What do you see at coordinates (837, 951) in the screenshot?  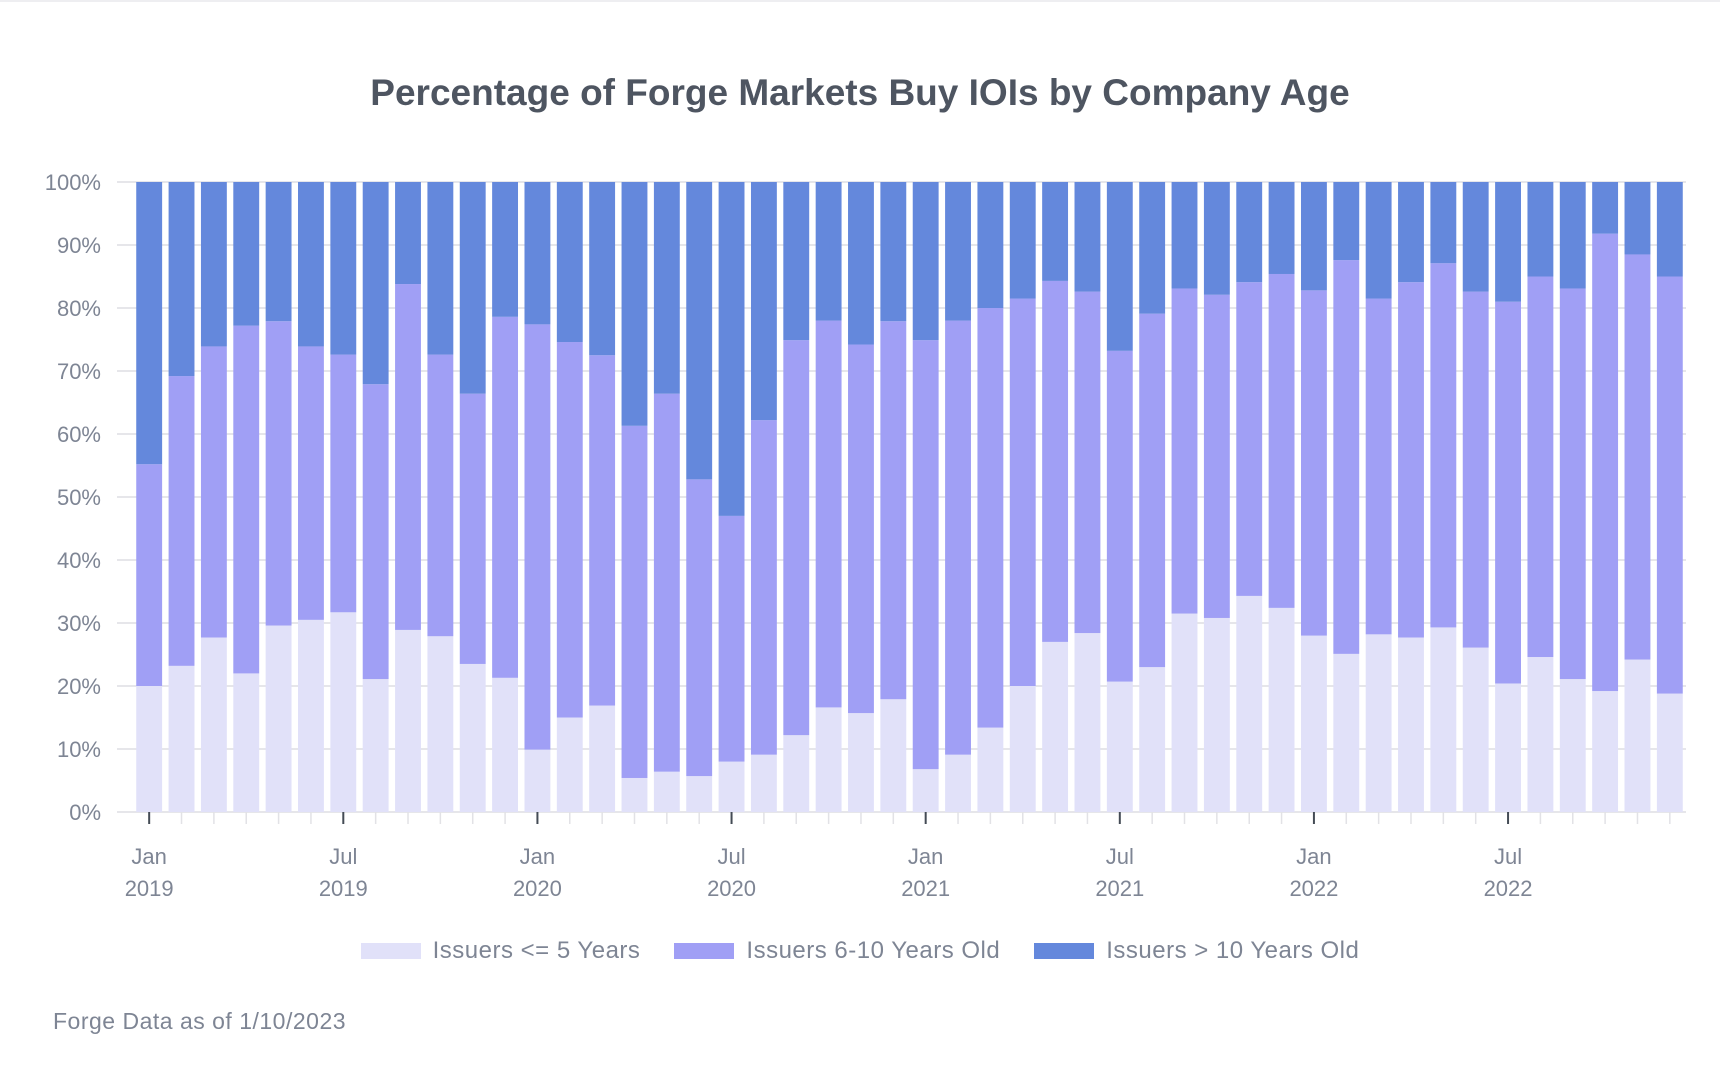 I see `legend-item-6to10: Issuers 6-10 Years Old` at bounding box center [837, 951].